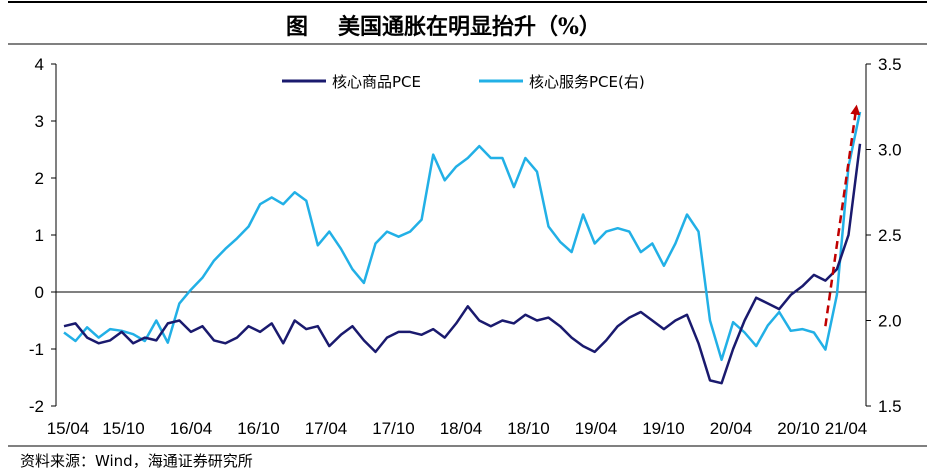  What do you see at coordinates (191, 428) in the screenshot?
I see `x-tick-label: 16/04` at bounding box center [191, 428].